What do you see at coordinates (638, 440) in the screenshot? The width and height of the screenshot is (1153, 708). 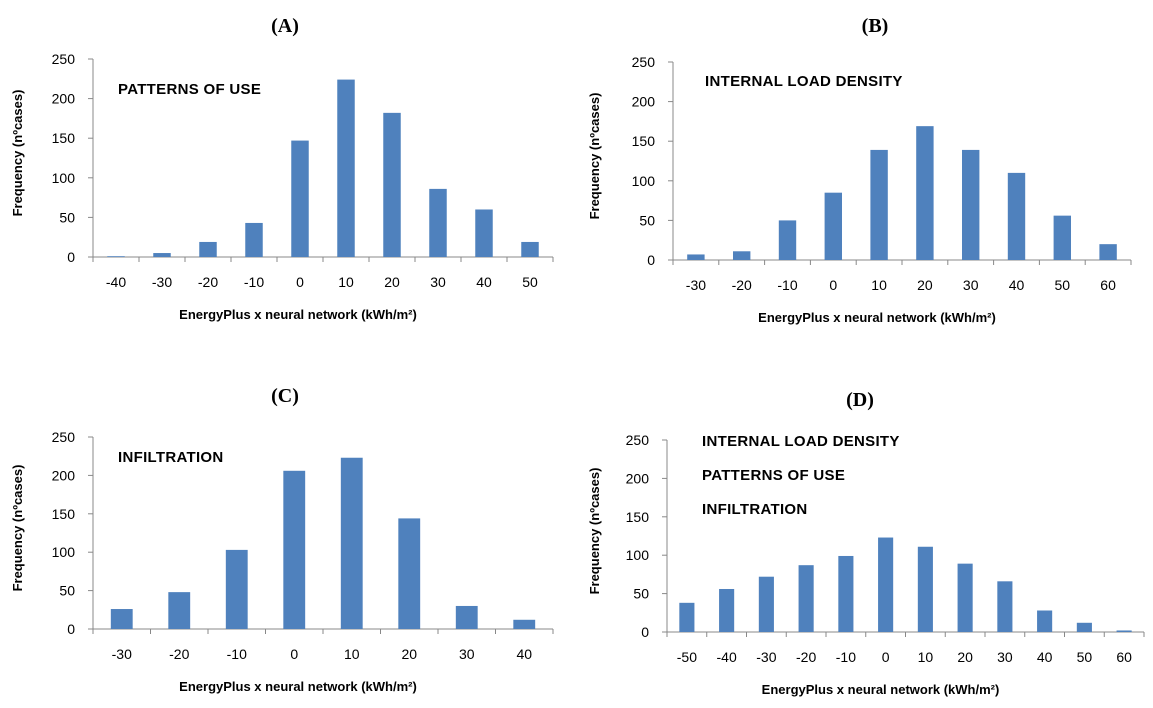 I see `y-tick-label: 250` at bounding box center [638, 440].